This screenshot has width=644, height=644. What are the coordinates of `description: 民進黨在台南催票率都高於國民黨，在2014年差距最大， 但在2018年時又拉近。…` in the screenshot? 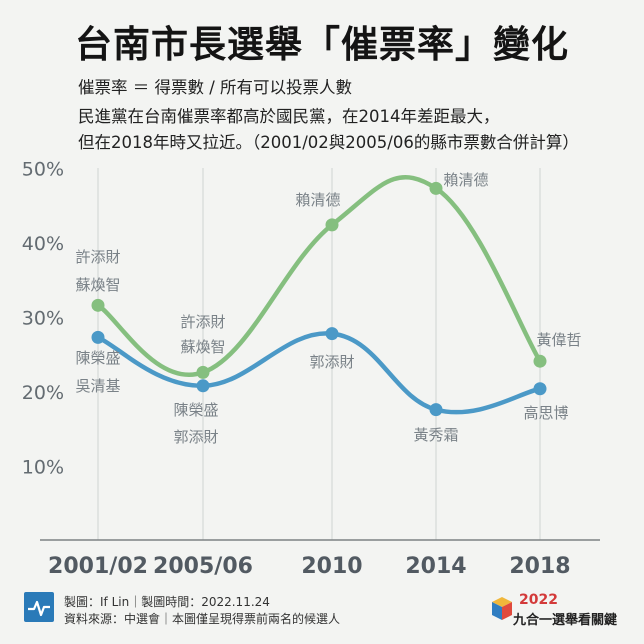 It's located at (328, 130).